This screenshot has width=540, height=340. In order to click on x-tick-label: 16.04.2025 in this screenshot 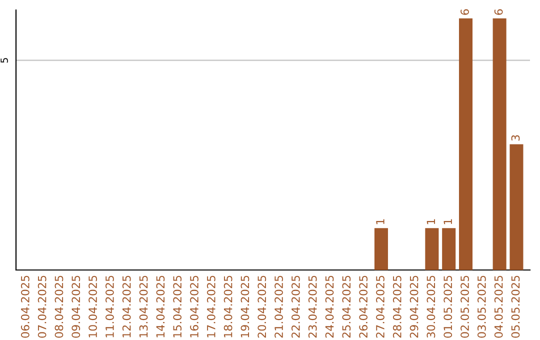, I will do `click(194, 307)`.